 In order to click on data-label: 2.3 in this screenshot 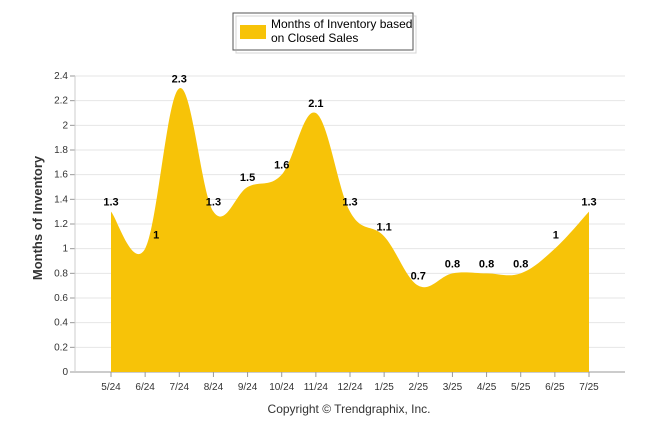, I will do `click(179, 79)`.